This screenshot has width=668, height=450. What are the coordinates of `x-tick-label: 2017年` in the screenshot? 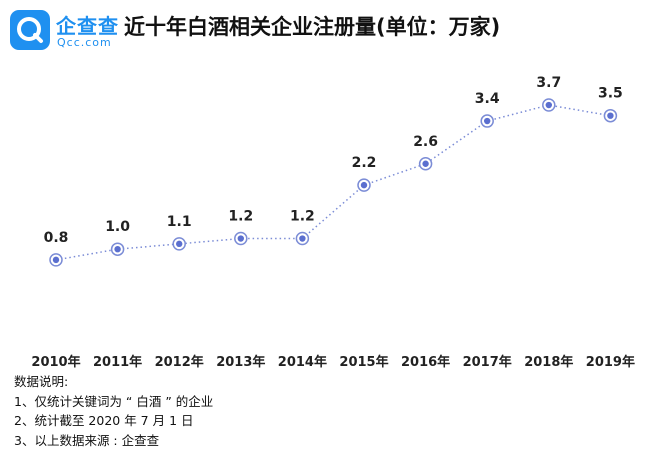 It's located at (487, 362).